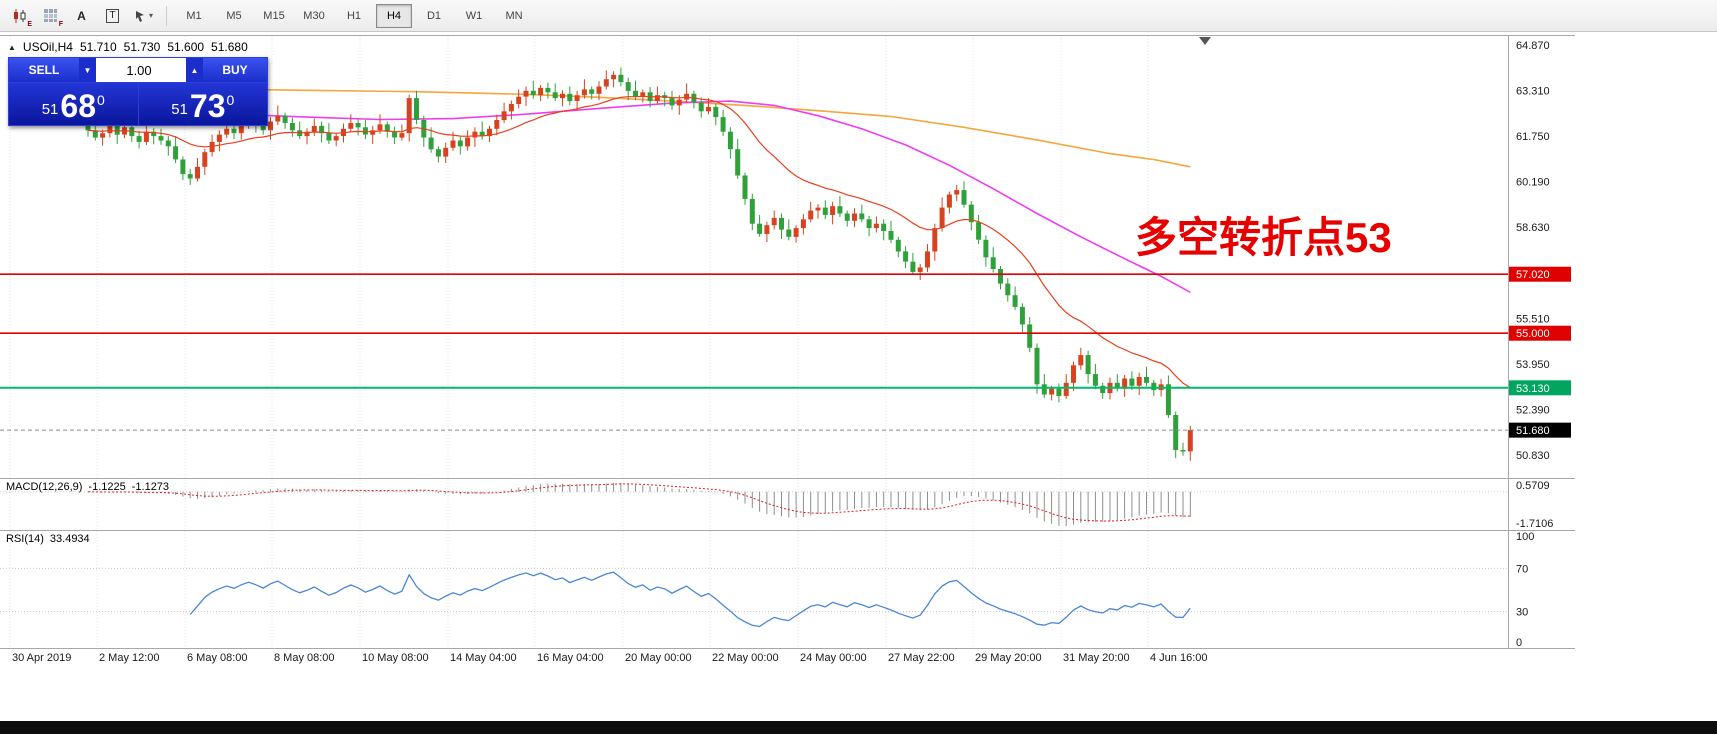 This screenshot has width=1717, height=734. Describe the element at coordinates (150, 15) in the screenshot. I see `chevron-down-icon: ▾` at that location.